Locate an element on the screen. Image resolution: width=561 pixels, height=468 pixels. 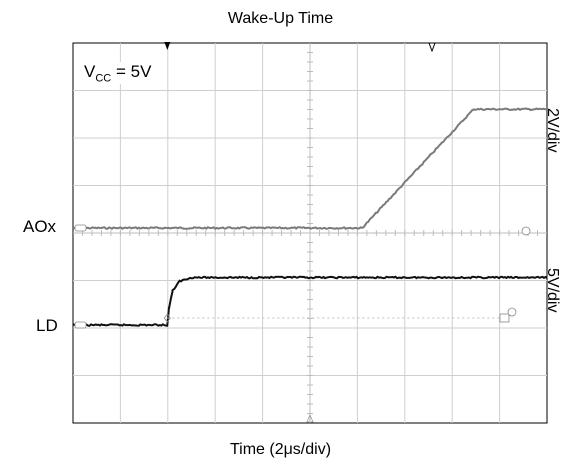
vcc-annotation: VCC = 5V is located at coordinates (118, 73).